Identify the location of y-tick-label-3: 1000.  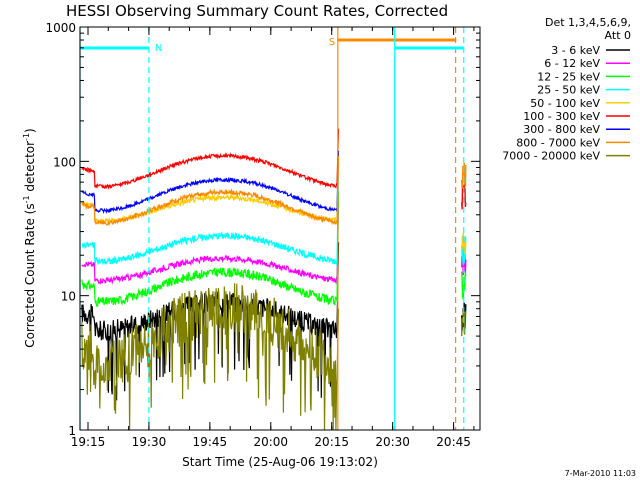
(60, 28).